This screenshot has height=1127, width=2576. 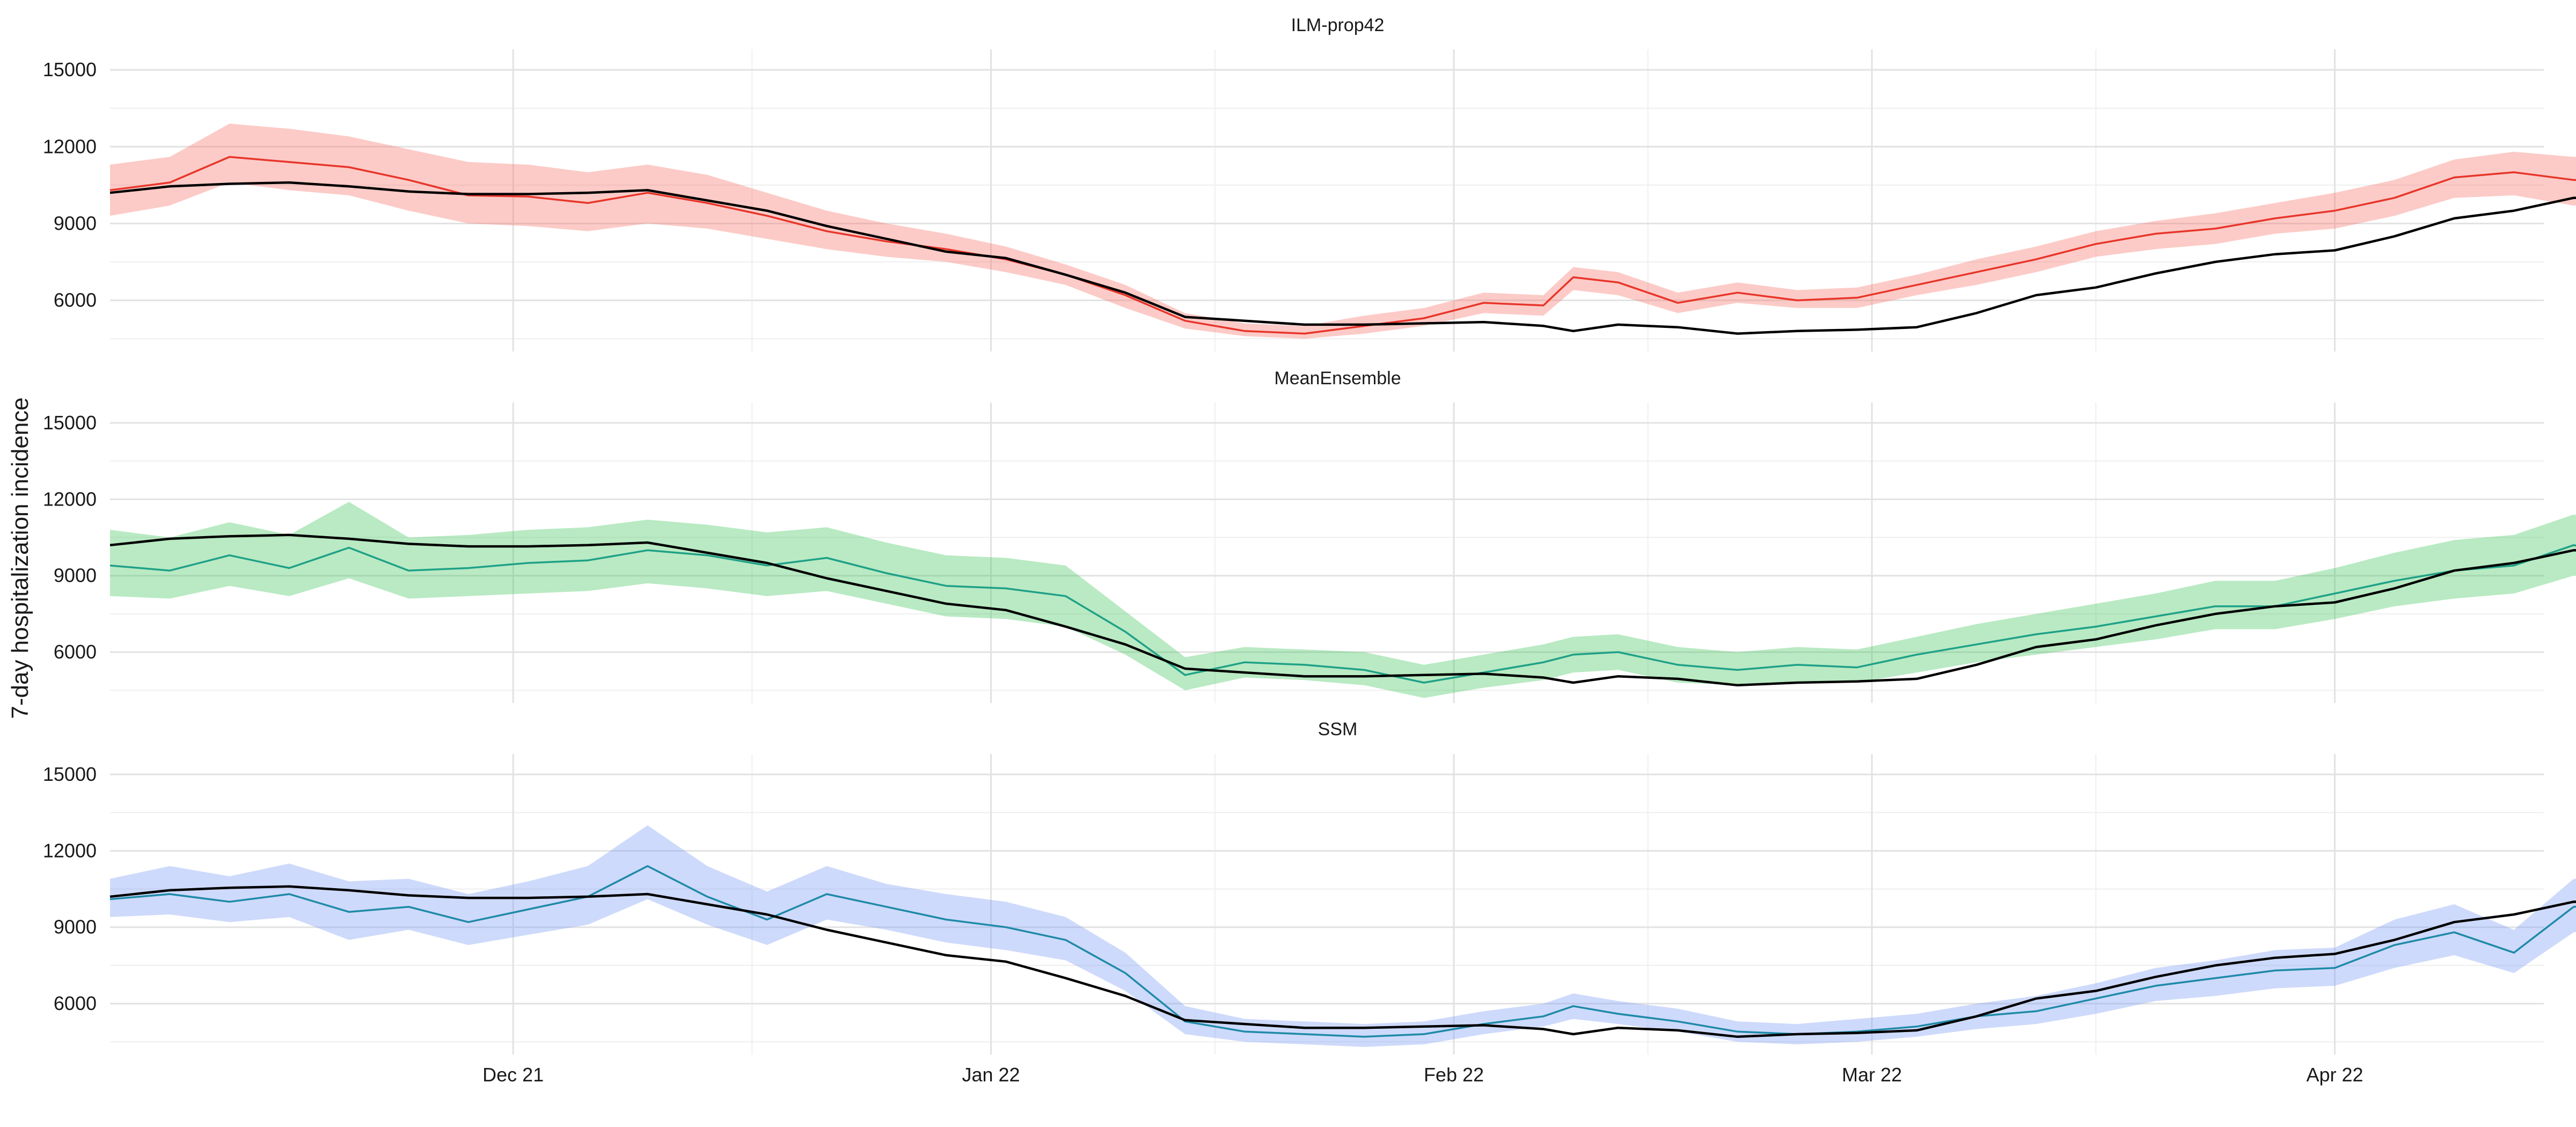 What do you see at coordinates (1872, 1075) in the screenshot?
I see `x-tick-label: Mar 22` at bounding box center [1872, 1075].